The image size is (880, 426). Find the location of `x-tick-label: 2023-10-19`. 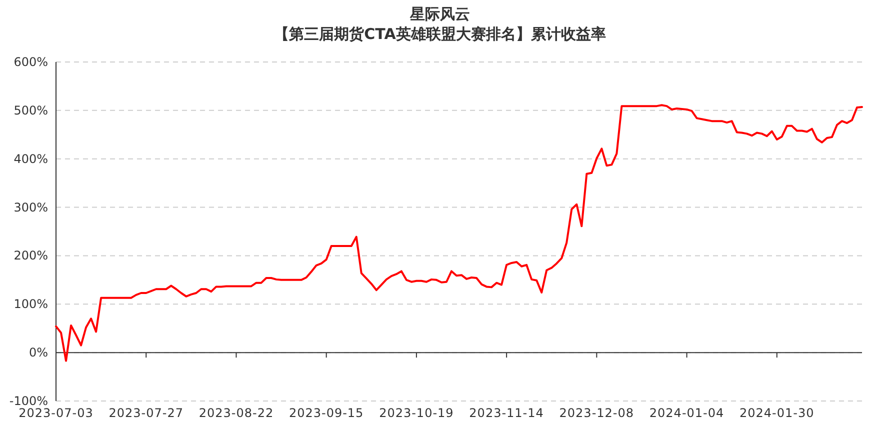

x-tick-label: 2023-10-19 is located at coordinates (416, 413).